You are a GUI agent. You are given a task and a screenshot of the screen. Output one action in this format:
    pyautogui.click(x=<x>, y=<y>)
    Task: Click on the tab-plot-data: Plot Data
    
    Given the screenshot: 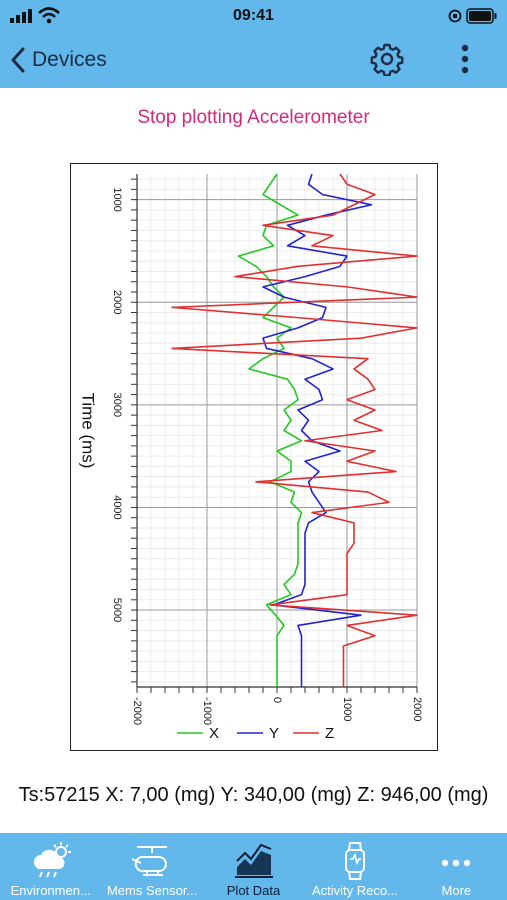 What is the action you would take?
    pyautogui.click(x=253, y=866)
    